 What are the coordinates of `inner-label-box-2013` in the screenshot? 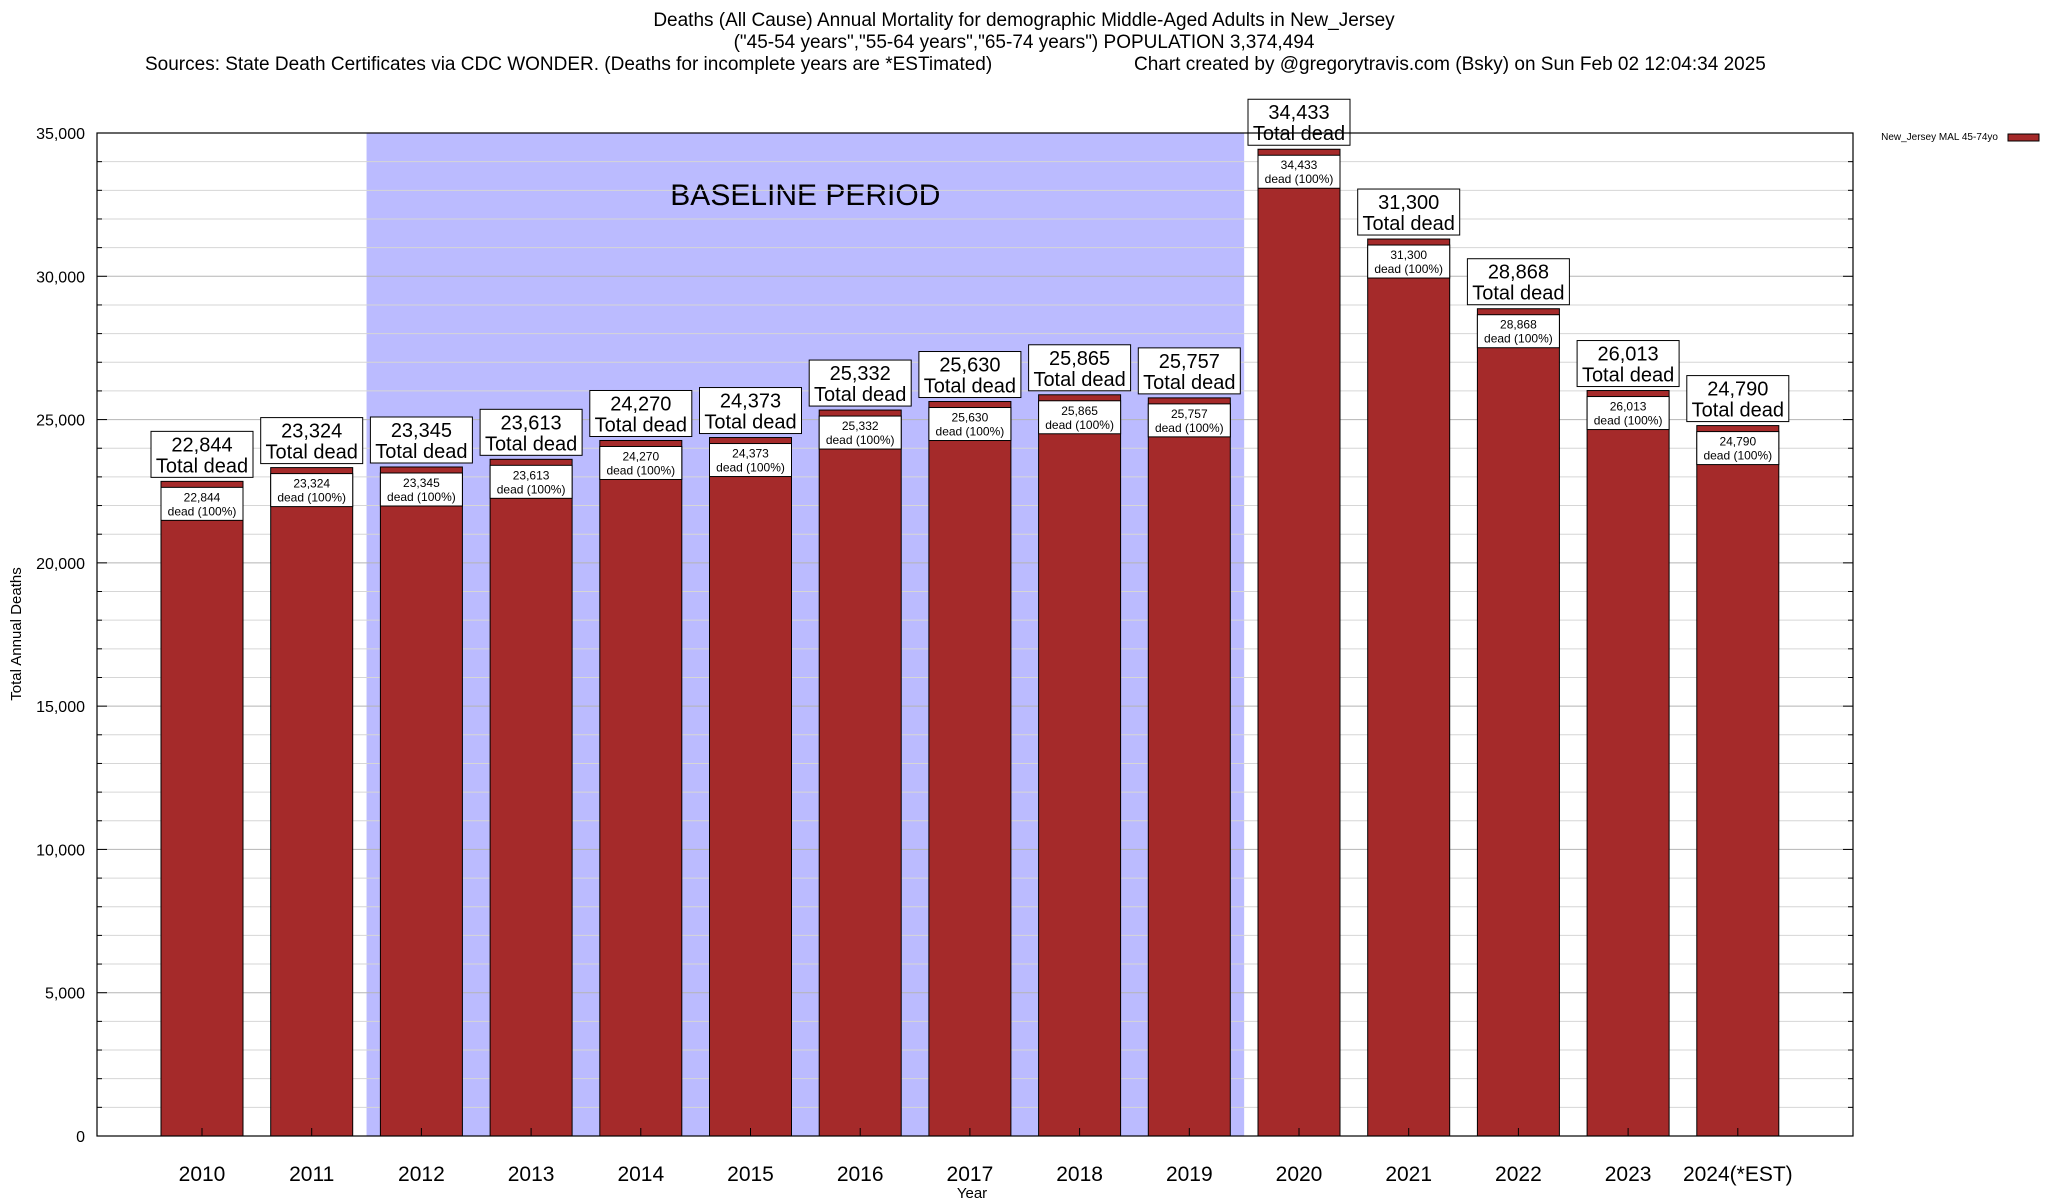 It's located at (531, 481).